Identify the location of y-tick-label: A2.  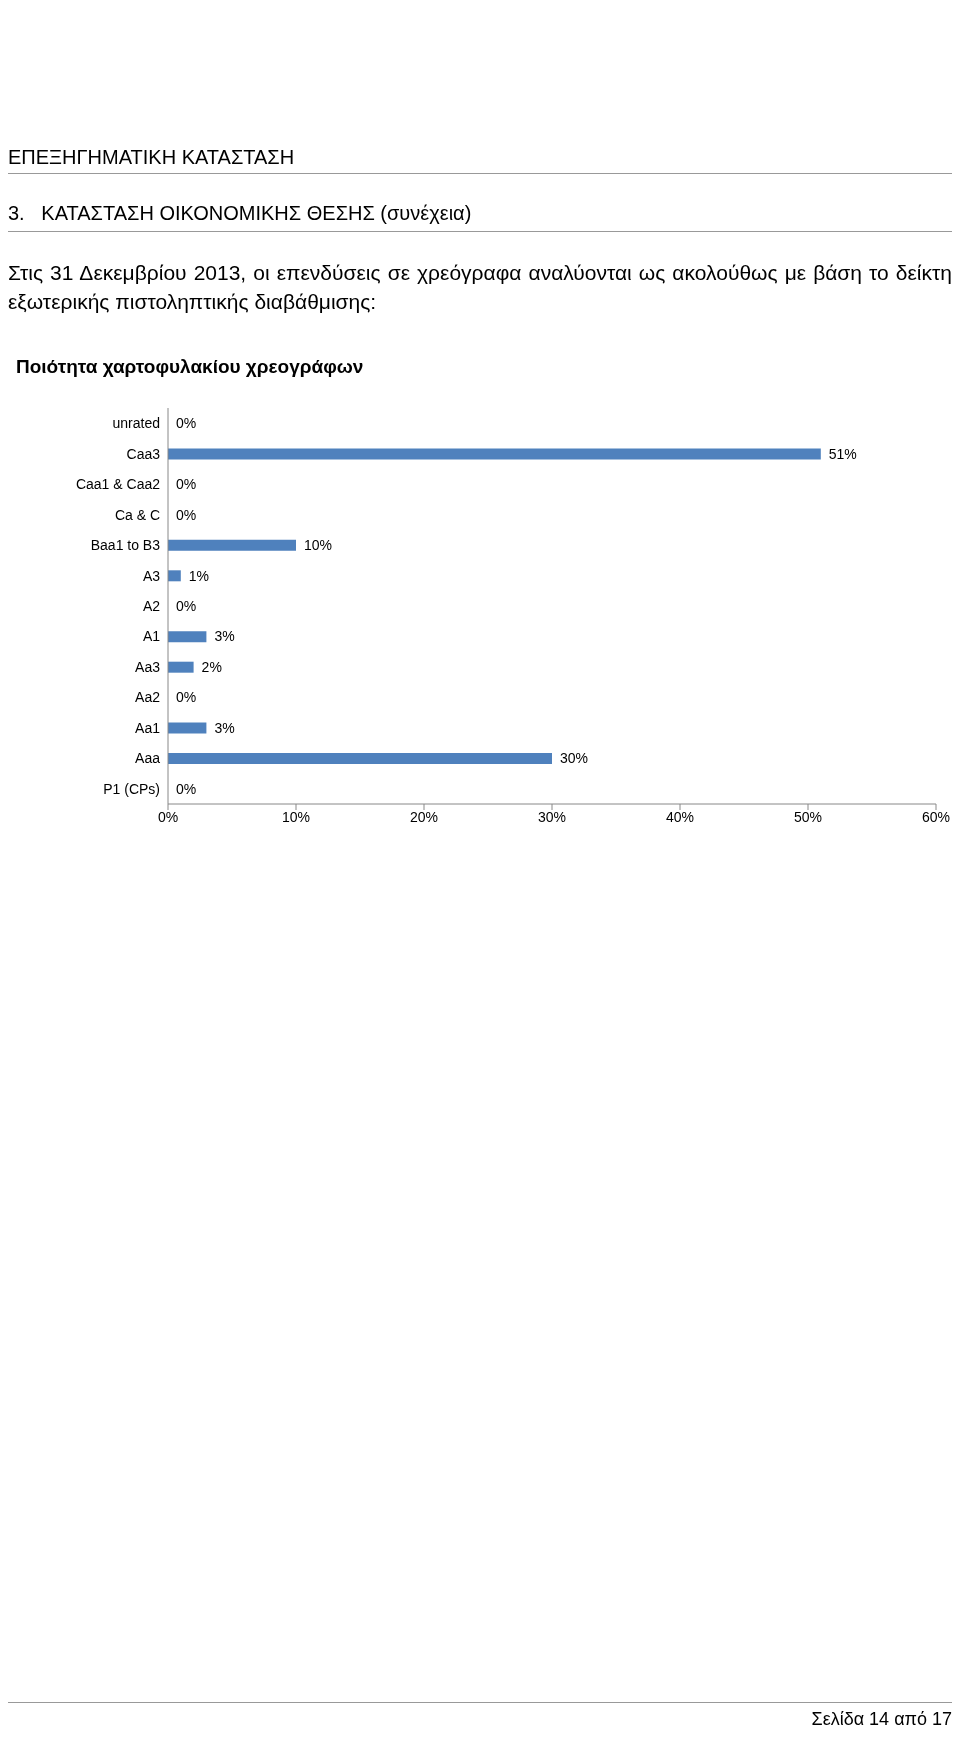
(151, 605).